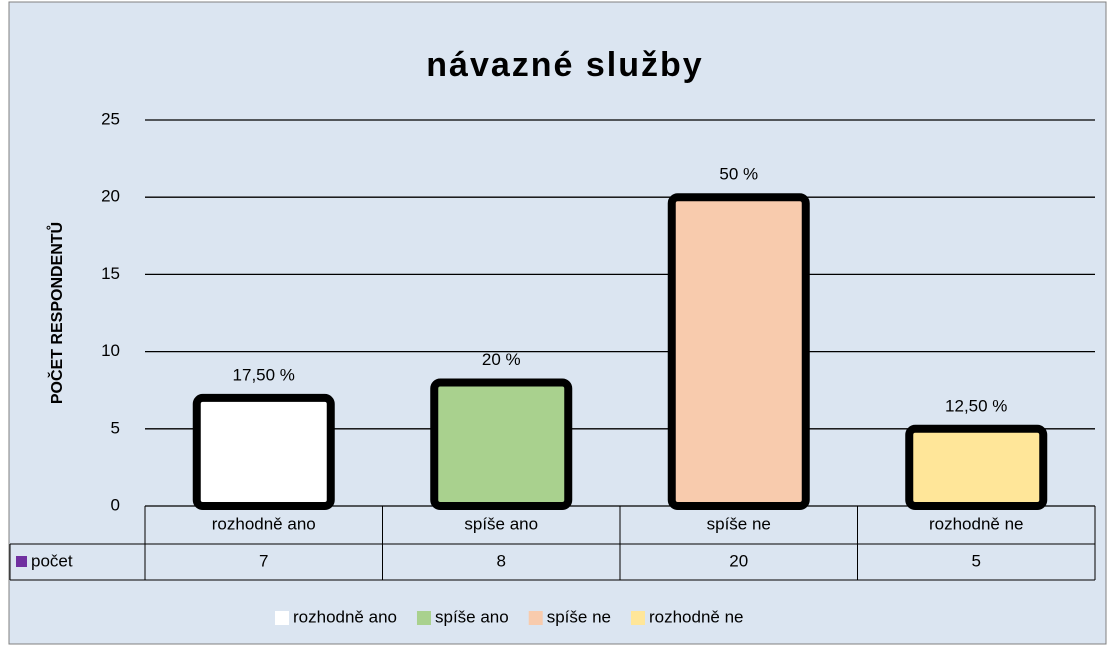 This screenshot has width=1110, height=651. What do you see at coordinates (739, 523) in the screenshot?
I see `x-tick-label: spíše ne` at bounding box center [739, 523].